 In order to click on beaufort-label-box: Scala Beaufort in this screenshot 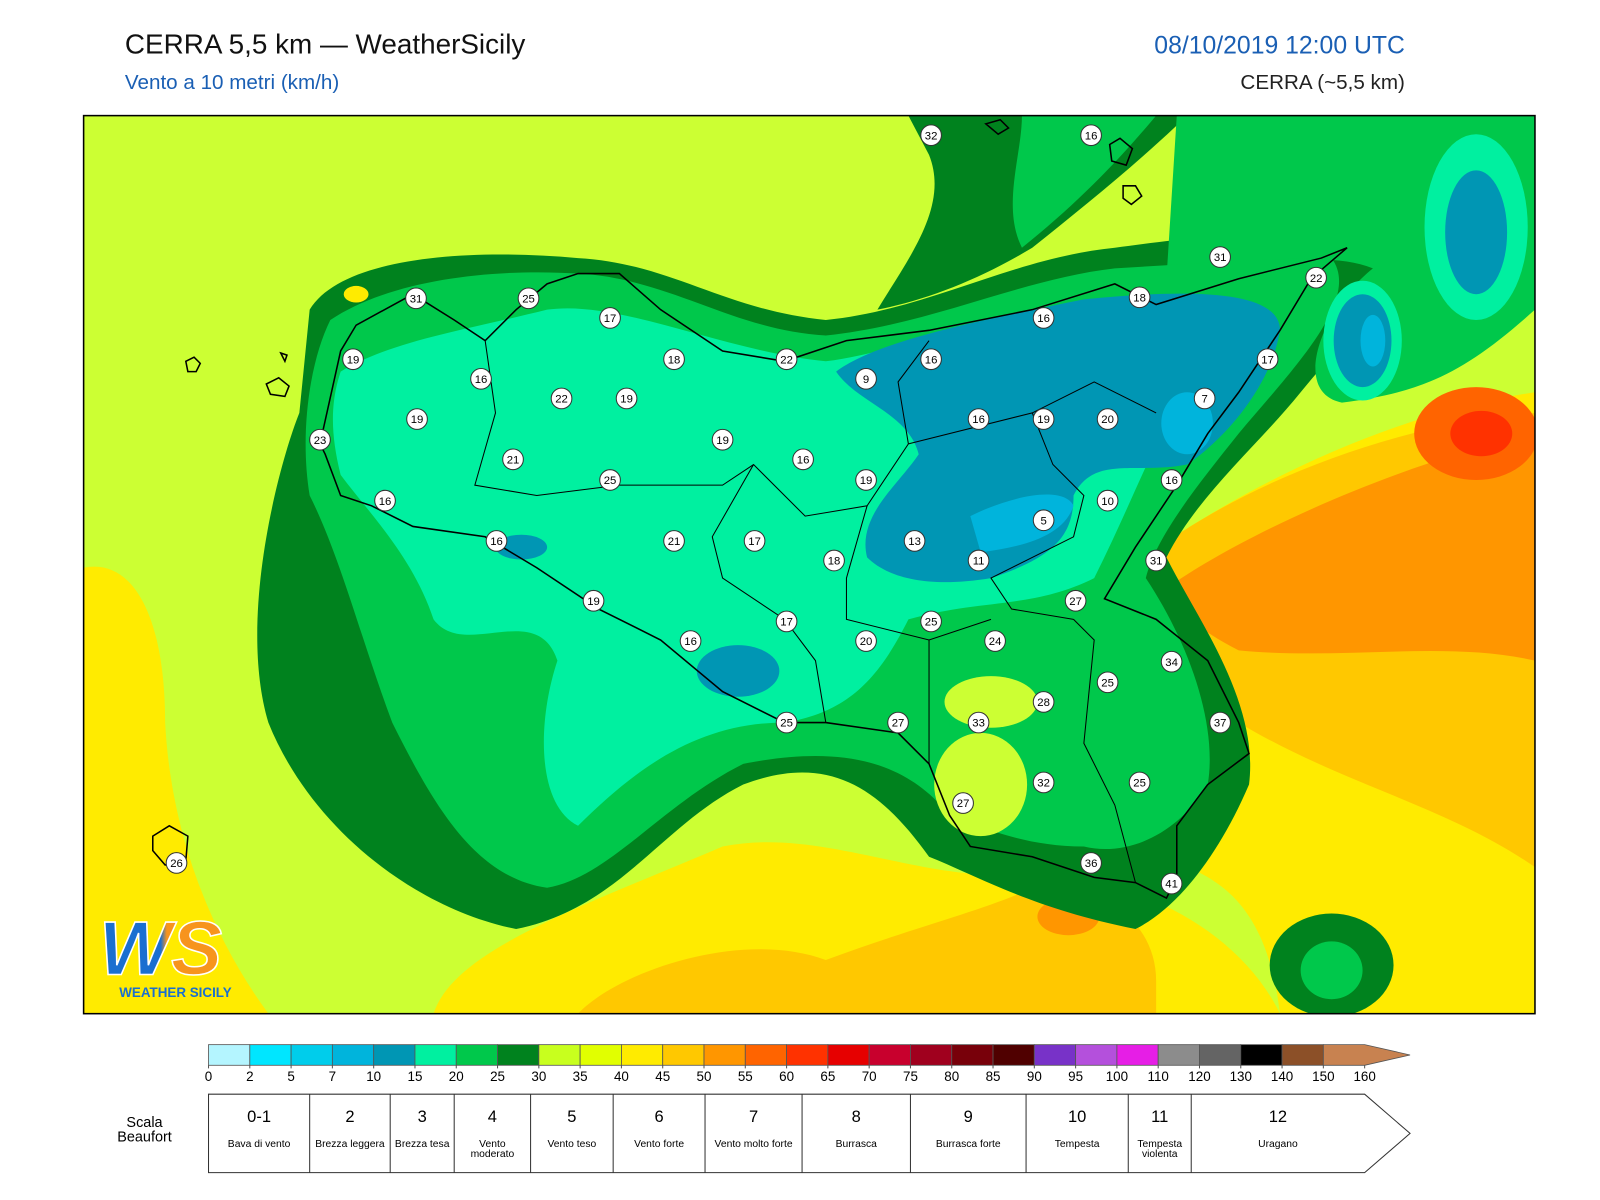, I will do `click(144, 1129)`.